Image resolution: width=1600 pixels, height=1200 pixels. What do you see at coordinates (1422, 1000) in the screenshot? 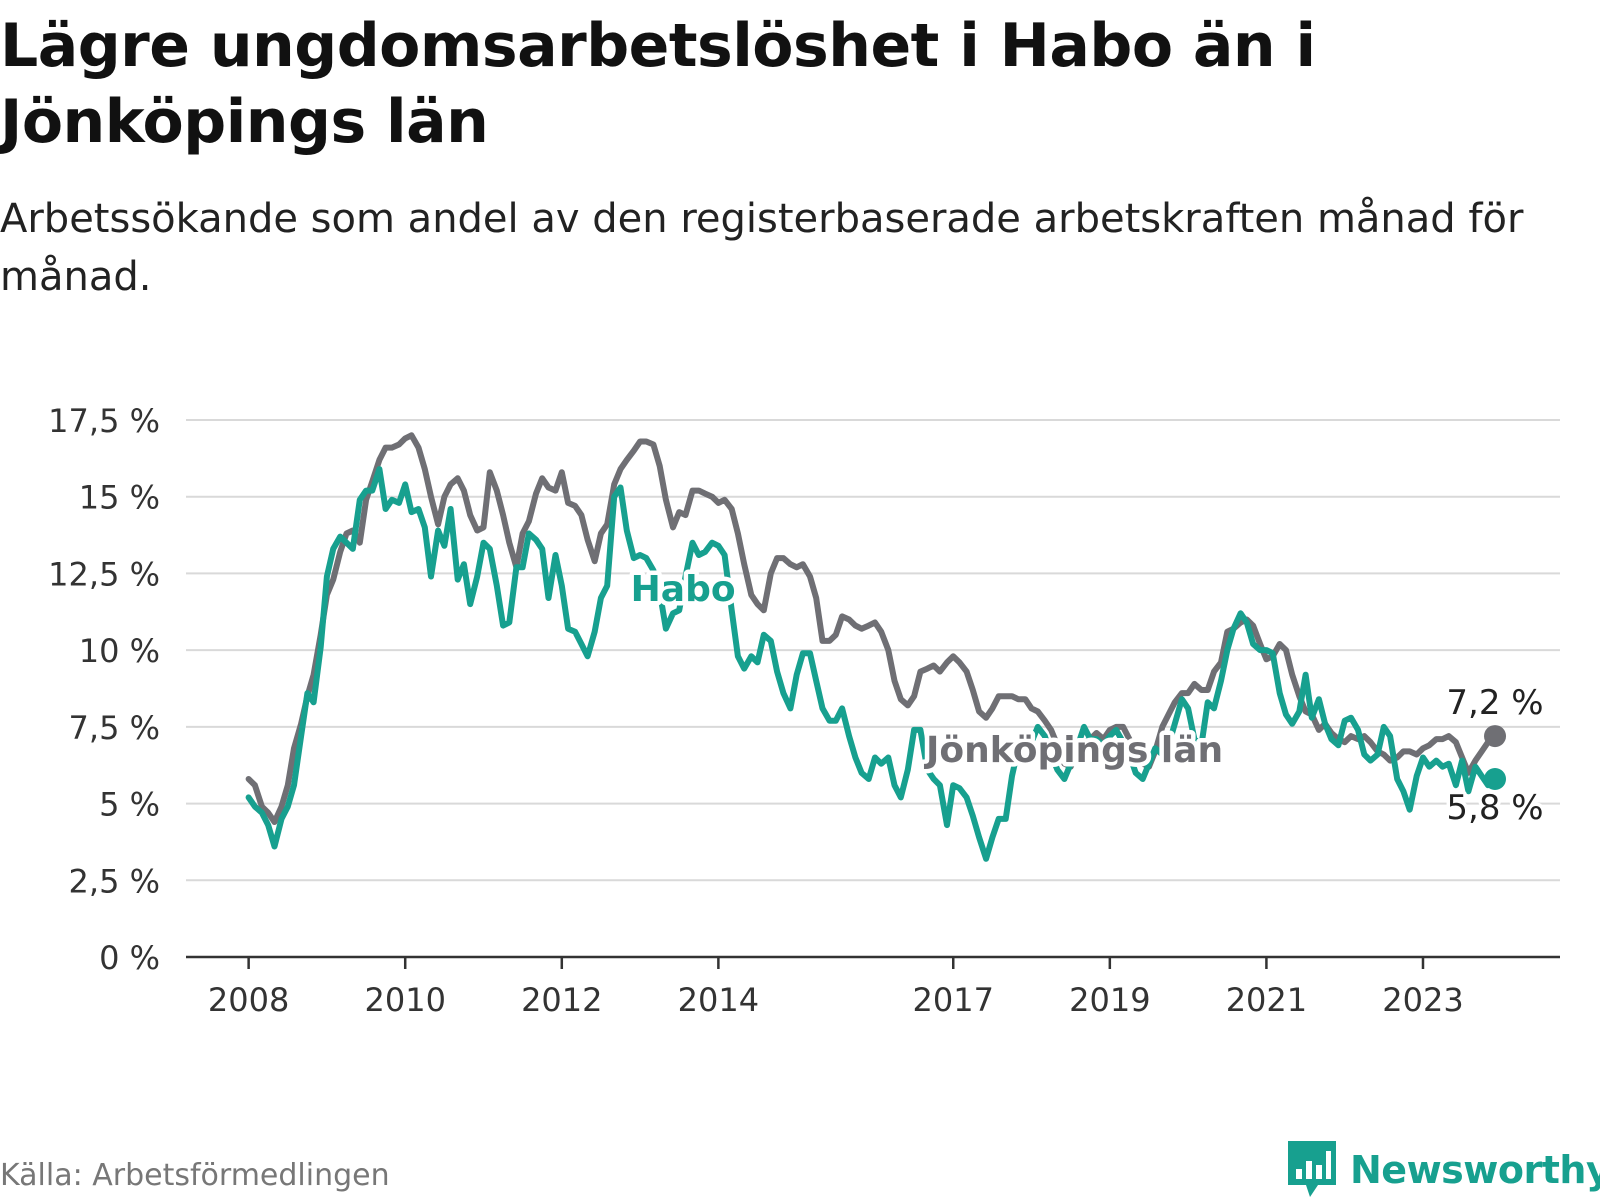
I see `x-tick-label: 2023` at bounding box center [1422, 1000].